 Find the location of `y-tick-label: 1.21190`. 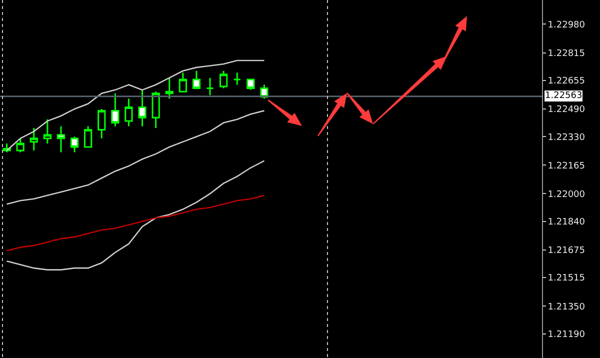

y-tick-label: 1.21190 is located at coordinates (567, 335).